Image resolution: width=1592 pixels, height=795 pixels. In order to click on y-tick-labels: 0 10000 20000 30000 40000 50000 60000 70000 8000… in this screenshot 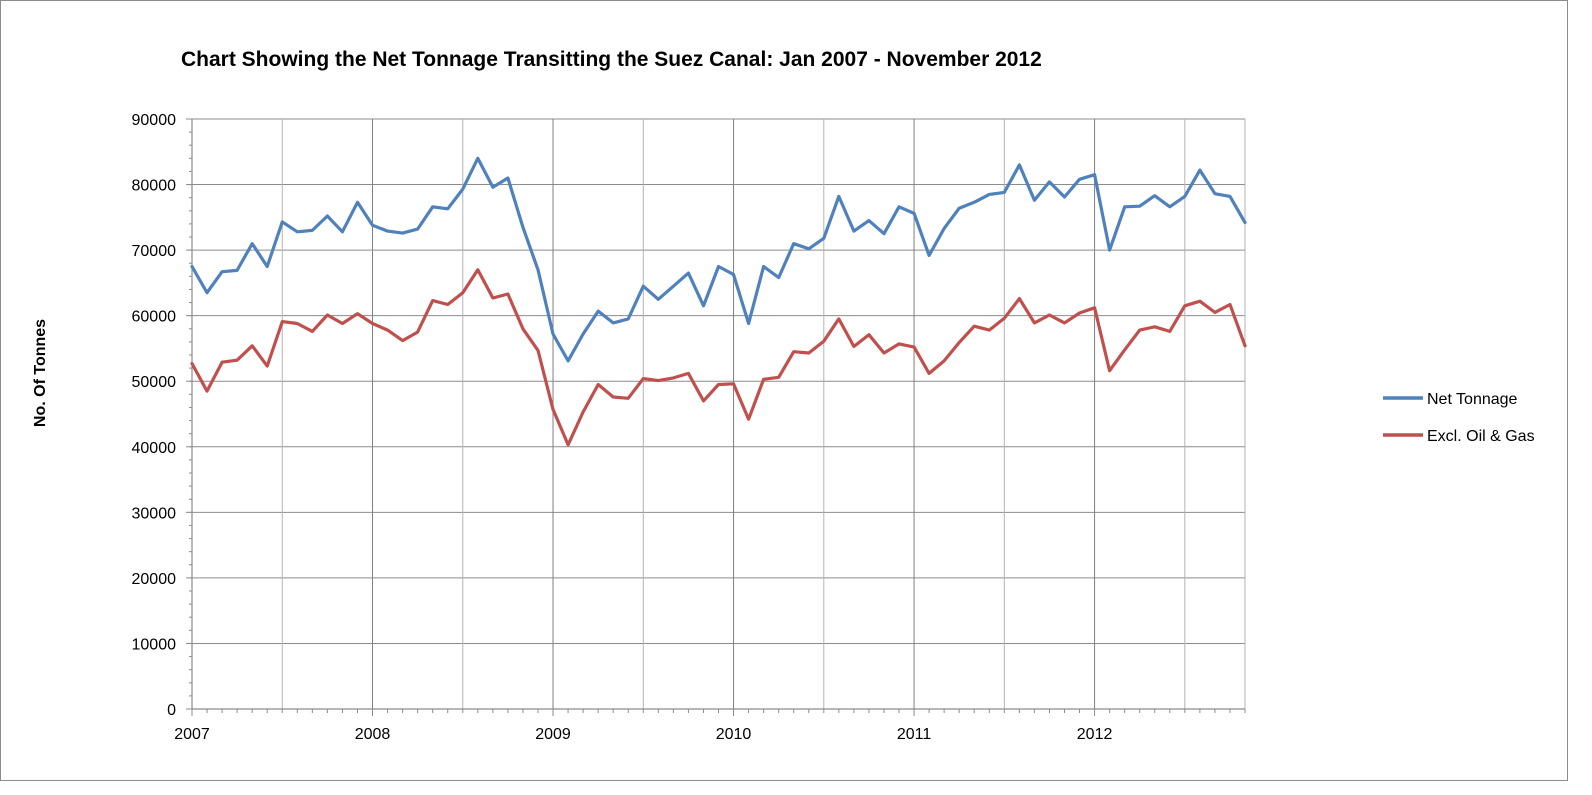, I will do `click(154, 415)`.